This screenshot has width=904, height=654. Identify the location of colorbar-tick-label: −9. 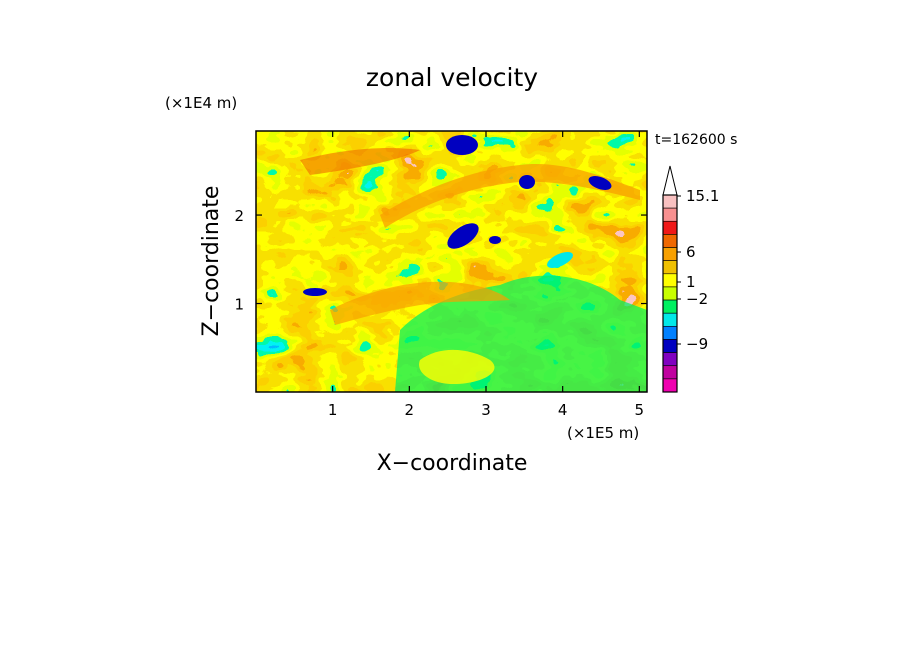
(697, 344).